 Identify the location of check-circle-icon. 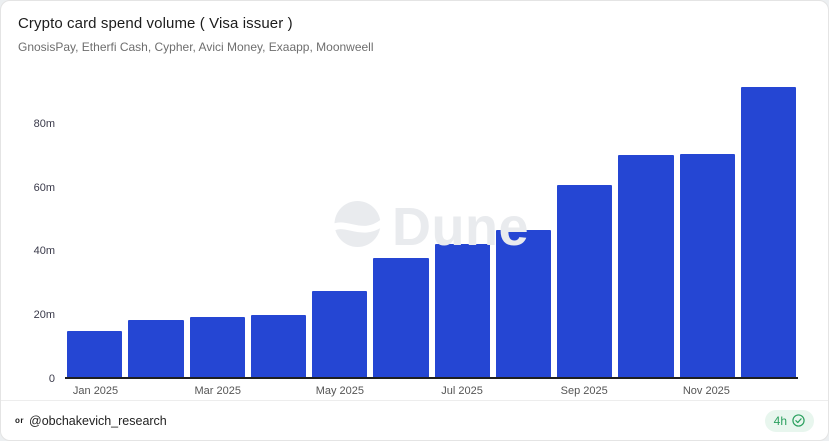
(798, 420).